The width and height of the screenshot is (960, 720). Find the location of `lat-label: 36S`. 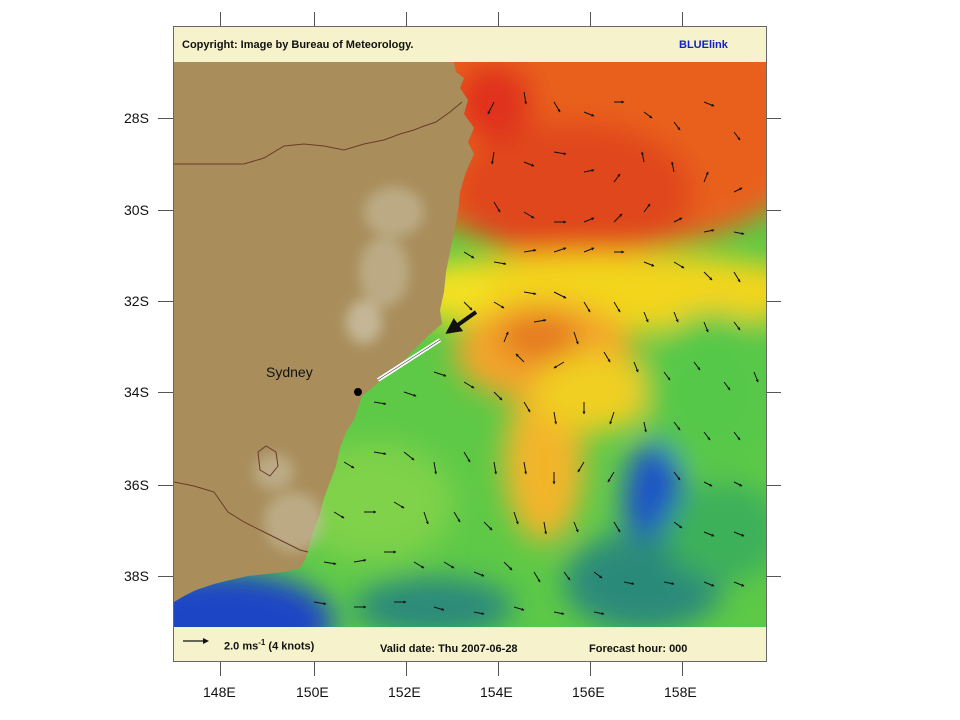

lat-label: 36S is located at coordinates (136, 485).